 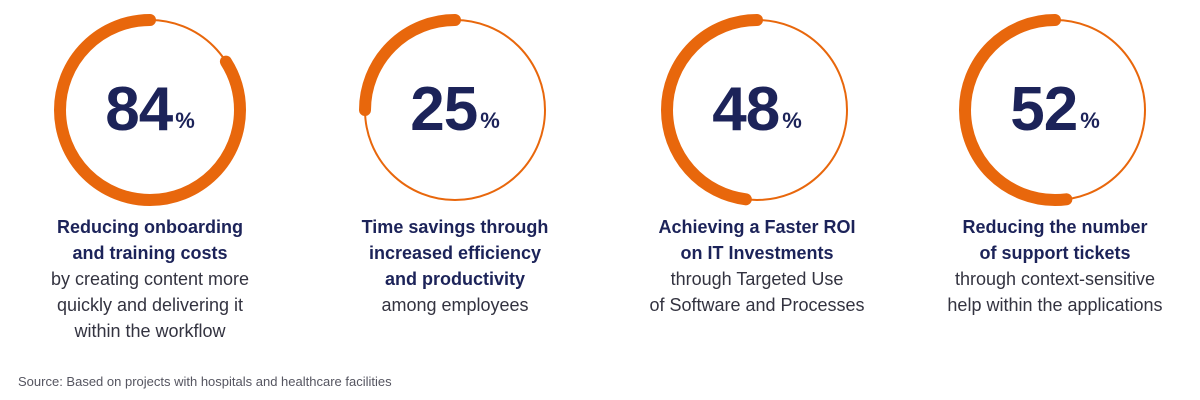 What do you see at coordinates (454, 279) in the screenshot?
I see `caption-bold-line: and productivity` at bounding box center [454, 279].